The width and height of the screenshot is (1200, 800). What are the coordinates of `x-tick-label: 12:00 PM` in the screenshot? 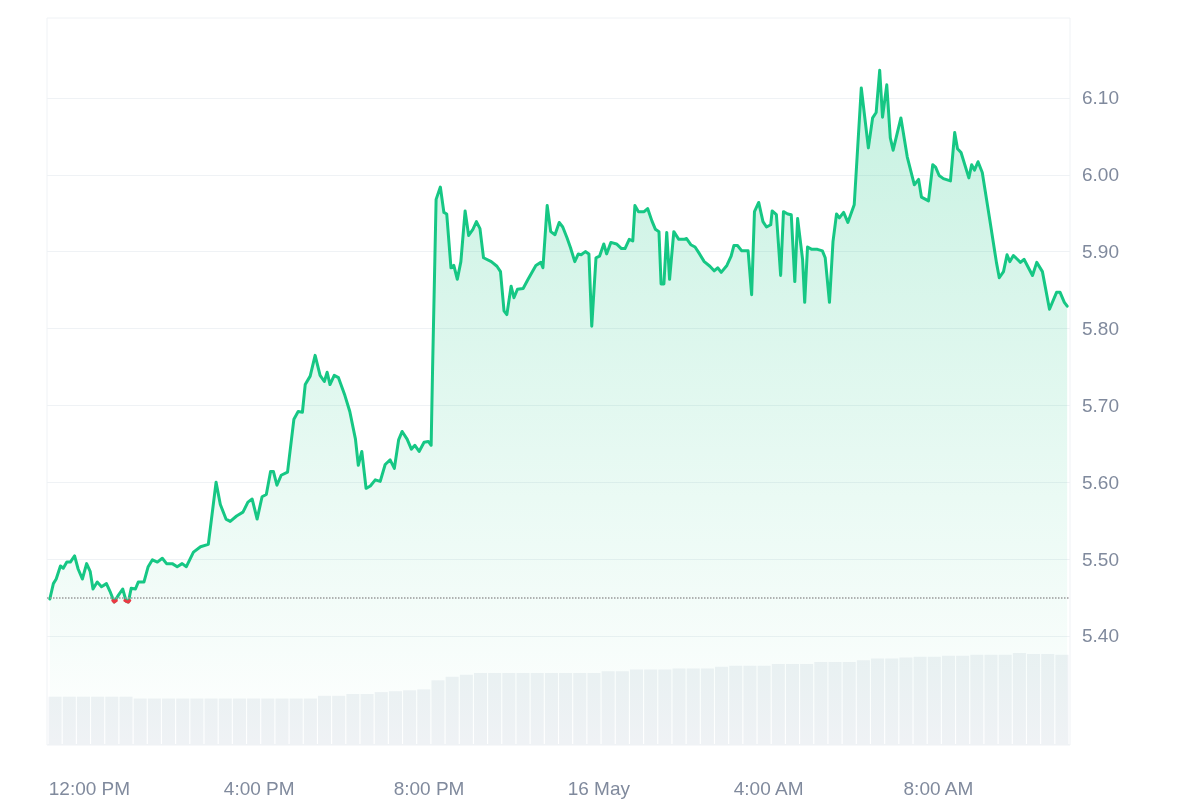 It's located at (89, 788).